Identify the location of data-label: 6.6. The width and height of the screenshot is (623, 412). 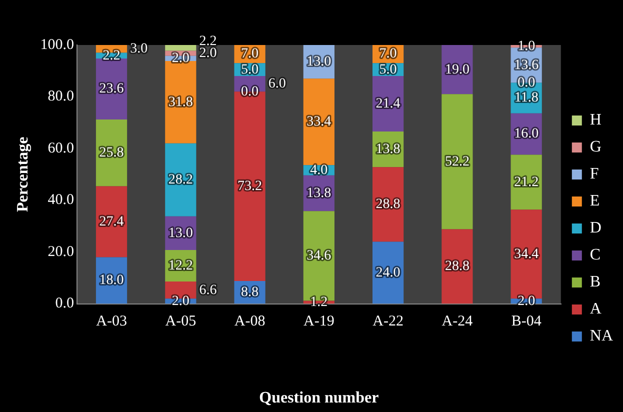
(208, 290).